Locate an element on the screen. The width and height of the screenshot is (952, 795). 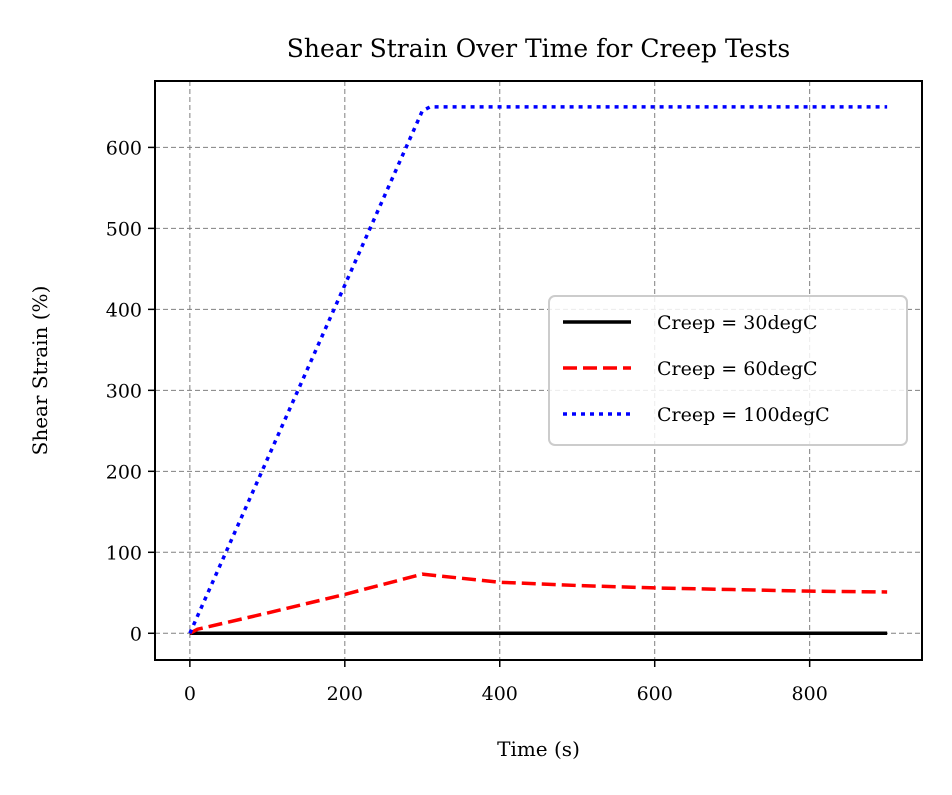
x-axis-label: Time (s) is located at coordinates (538, 749).